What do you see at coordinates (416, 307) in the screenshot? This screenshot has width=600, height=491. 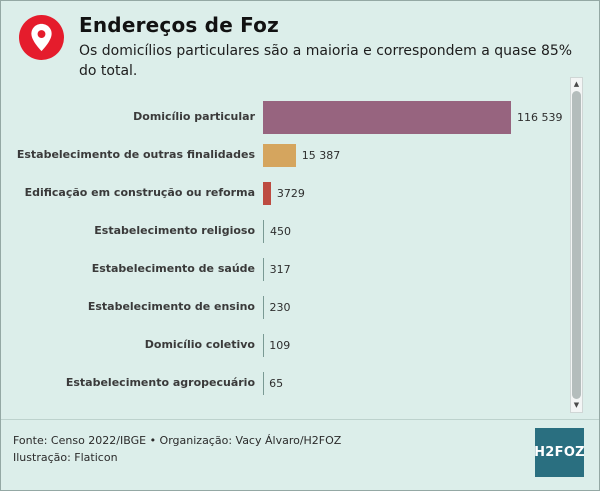 I see `bar-area: 230` at bounding box center [416, 307].